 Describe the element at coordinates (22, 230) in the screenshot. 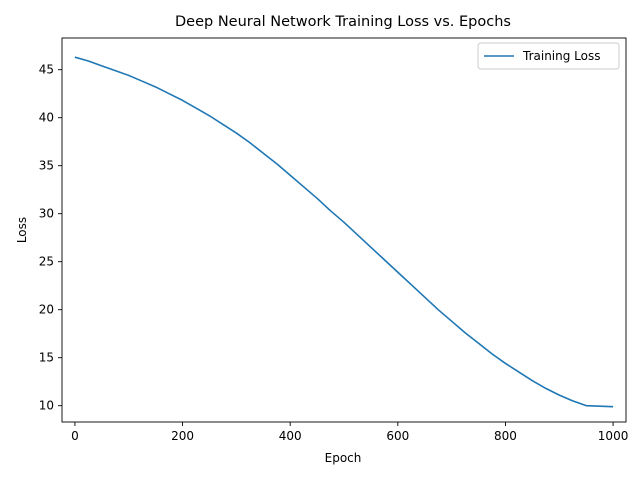

I see `y-axis-label: Loss` at that location.